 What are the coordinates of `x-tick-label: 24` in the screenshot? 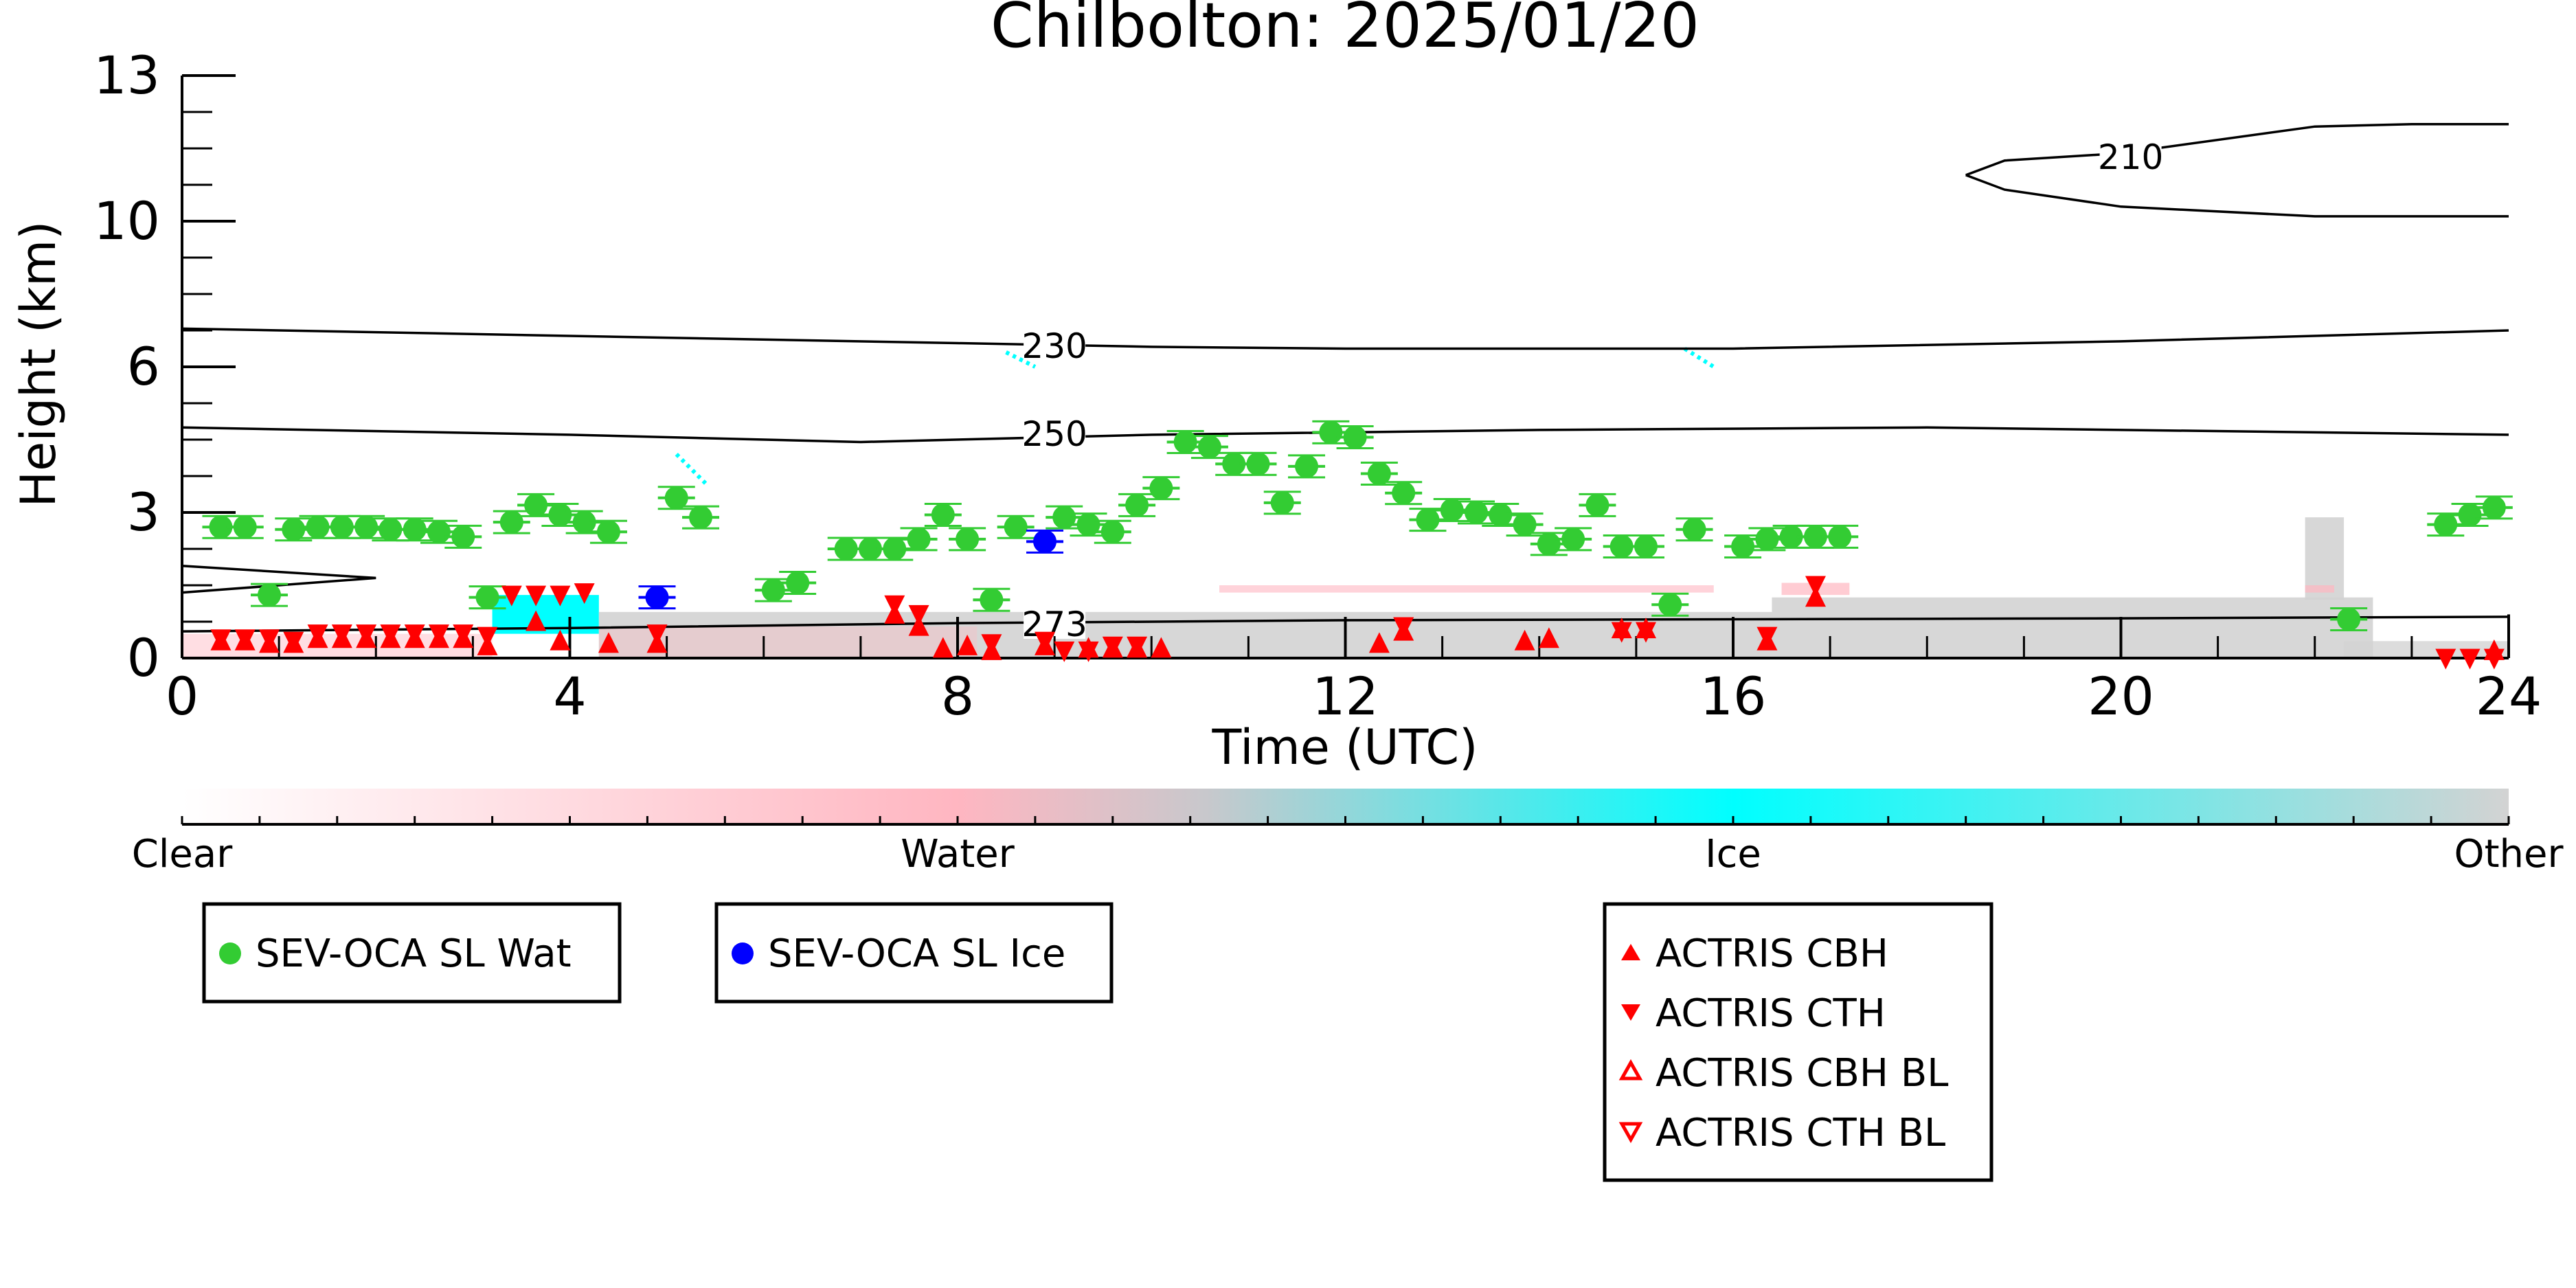 It's located at (2509, 696).